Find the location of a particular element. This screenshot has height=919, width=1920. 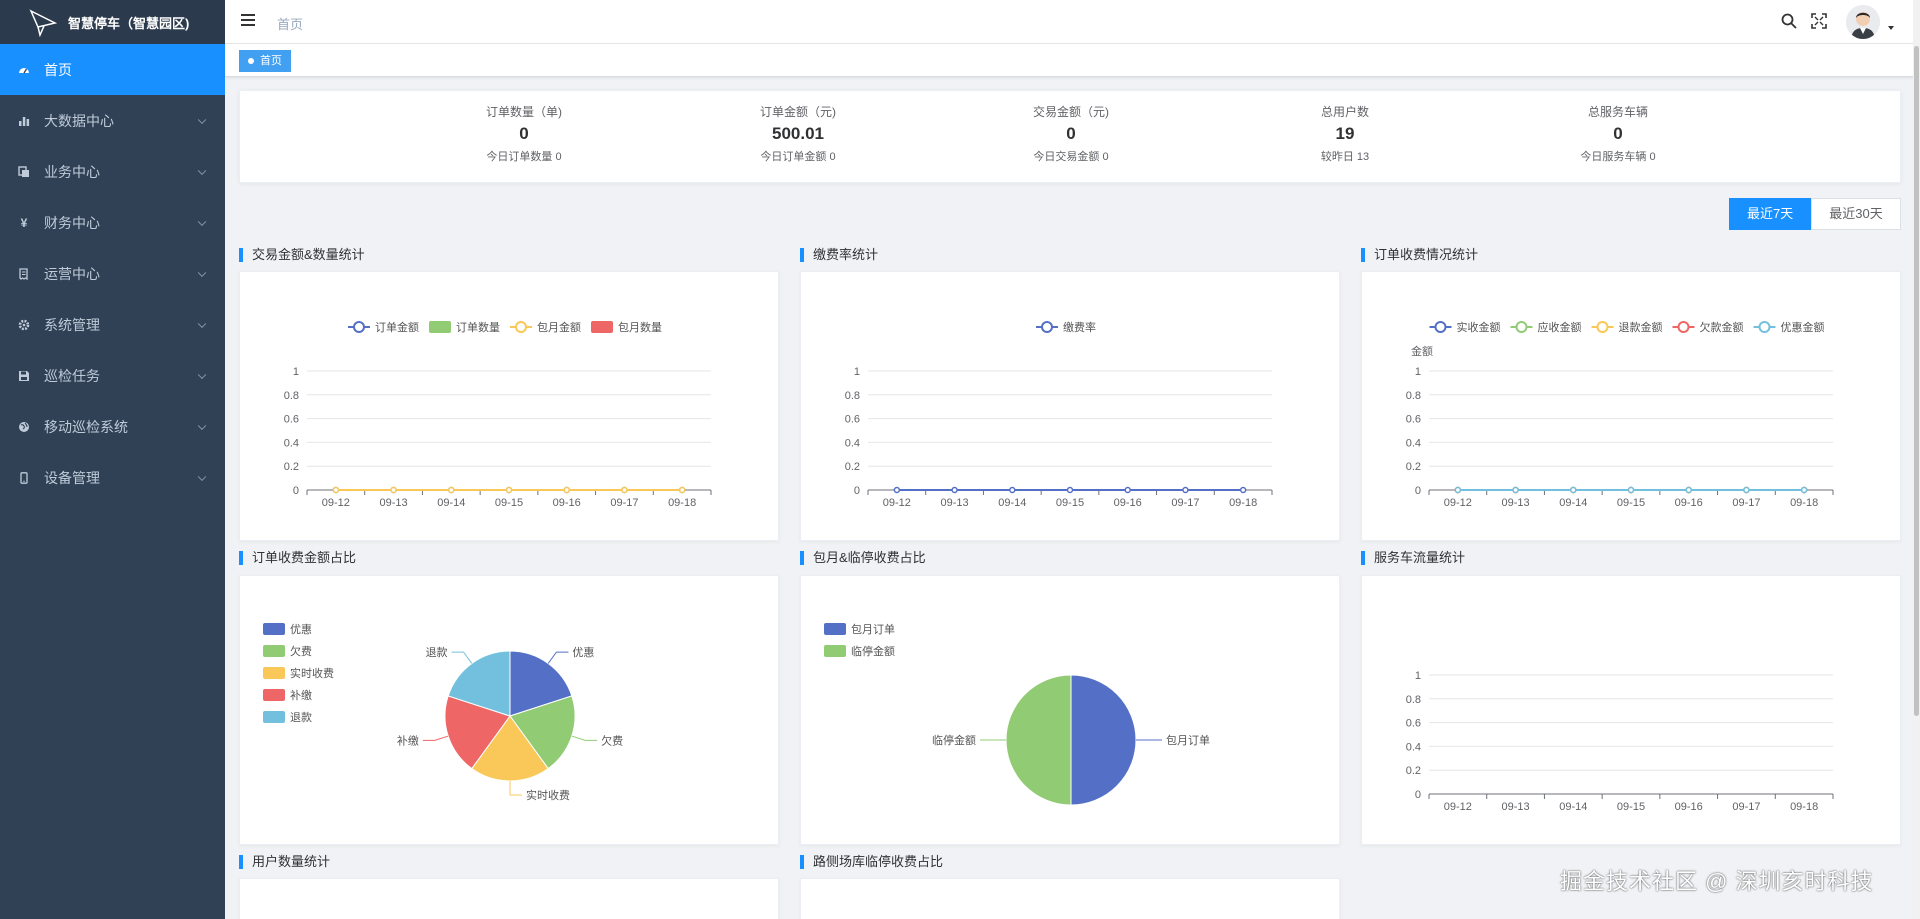

legend-label: 退款金额 is located at coordinates (1641, 327).